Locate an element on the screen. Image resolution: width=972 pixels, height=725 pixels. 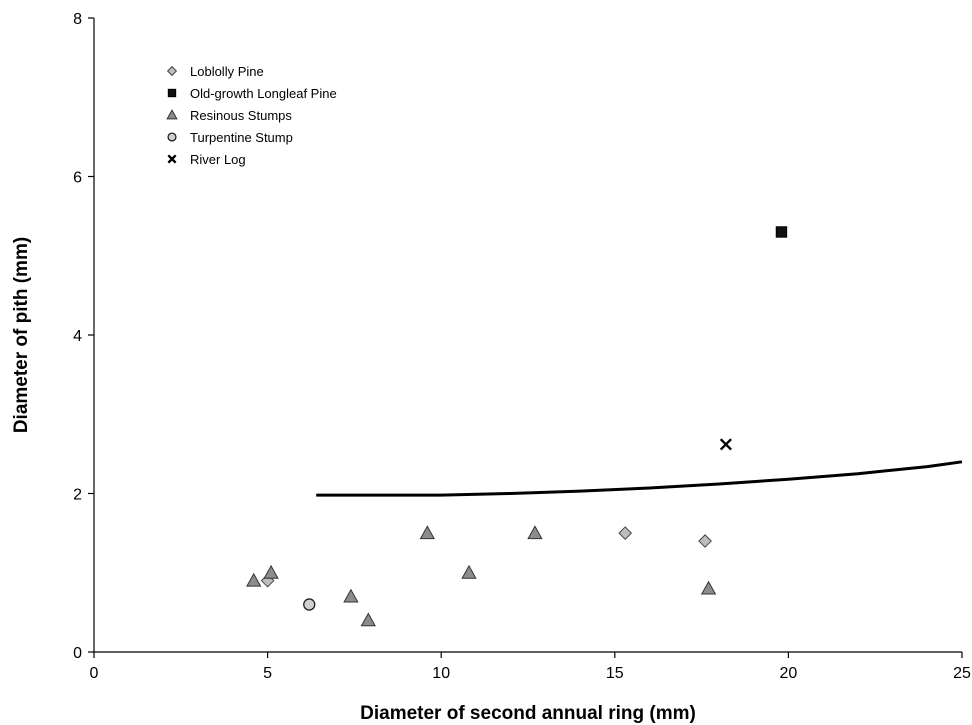
y-tick-label: 8 is located at coordinates (77, 19).